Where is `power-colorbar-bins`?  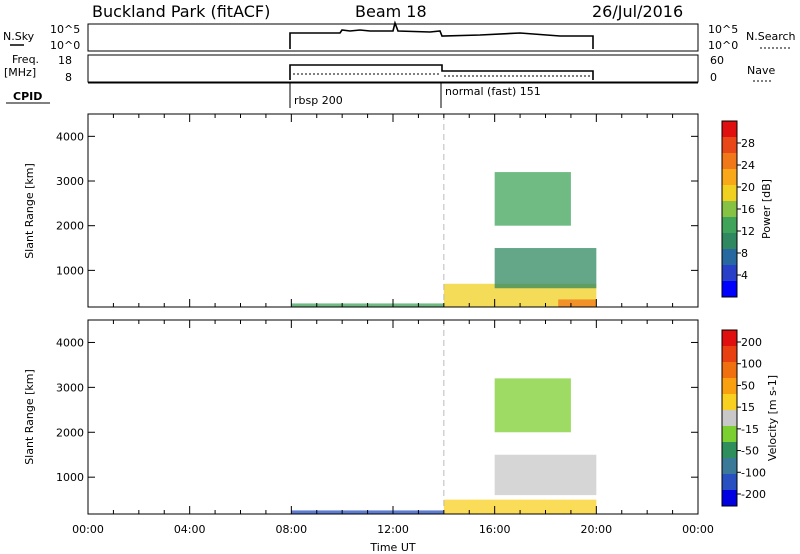 power-colorbar-bins is located at coordinates (729, 209).